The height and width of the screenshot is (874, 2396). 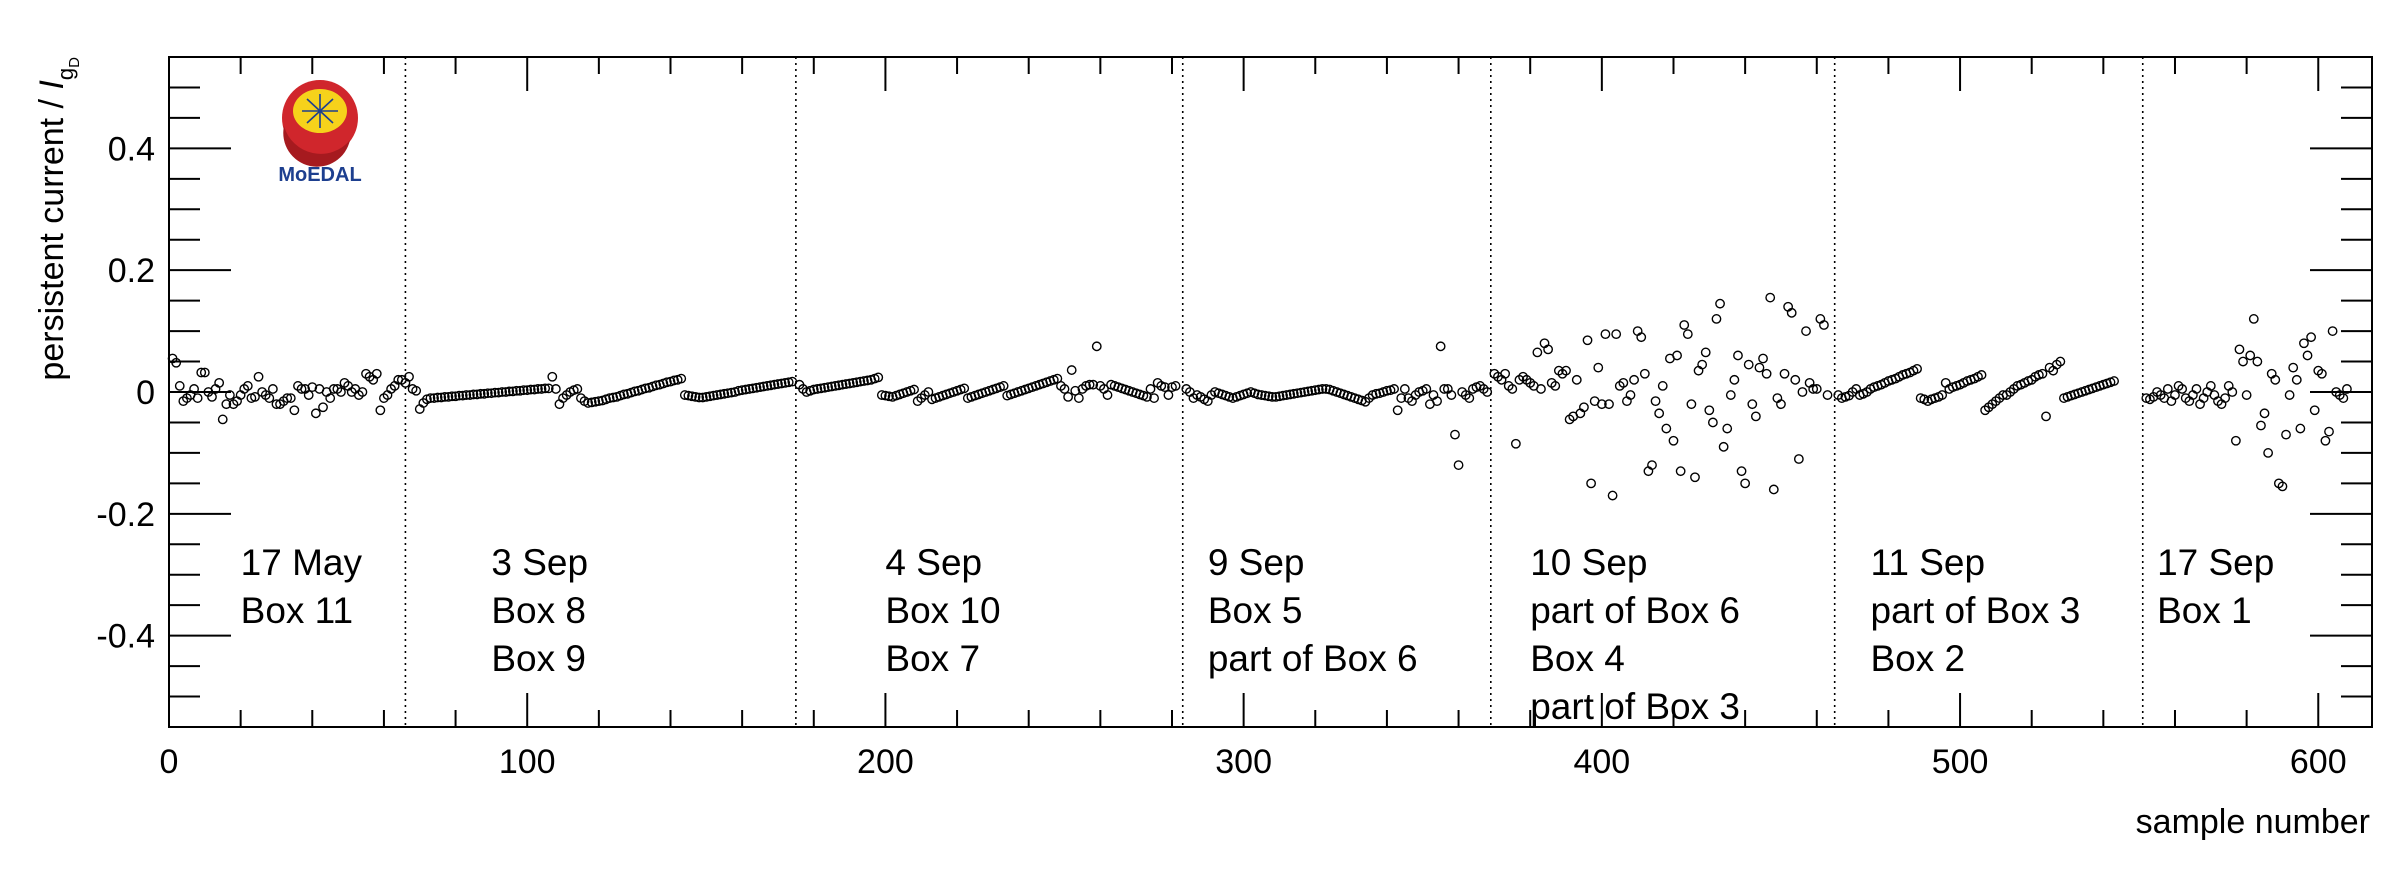 I want to click on logo-starburst, so click(x=320, y=111).